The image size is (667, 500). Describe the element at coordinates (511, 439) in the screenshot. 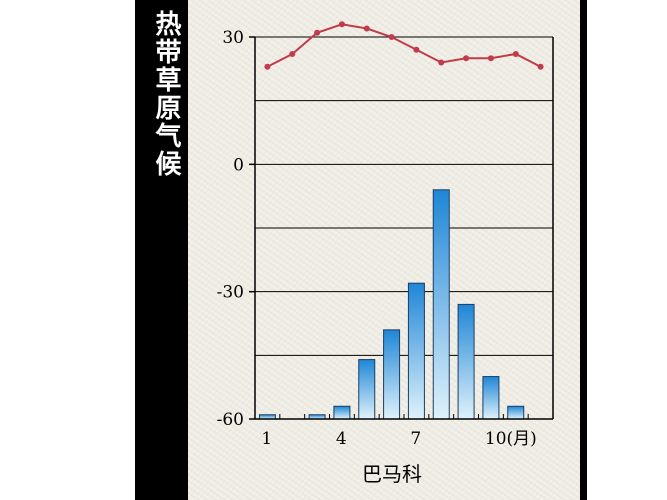

I see `x-tick-label: 10(月)` at that location.